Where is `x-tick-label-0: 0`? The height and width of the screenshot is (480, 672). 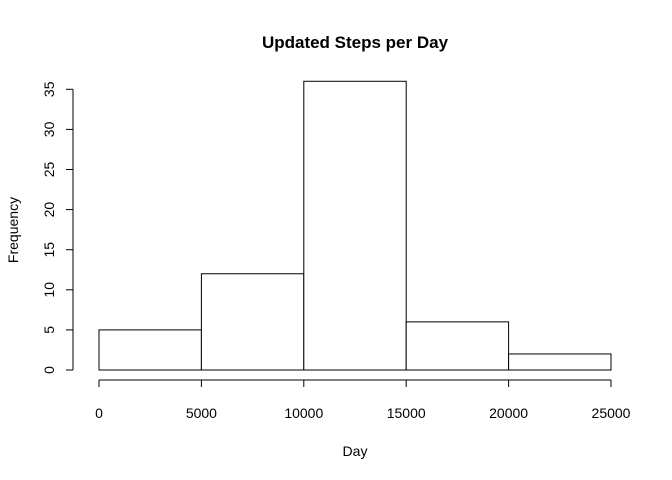 x-tick-label-0: 0 is located at coordinates (99, 413).